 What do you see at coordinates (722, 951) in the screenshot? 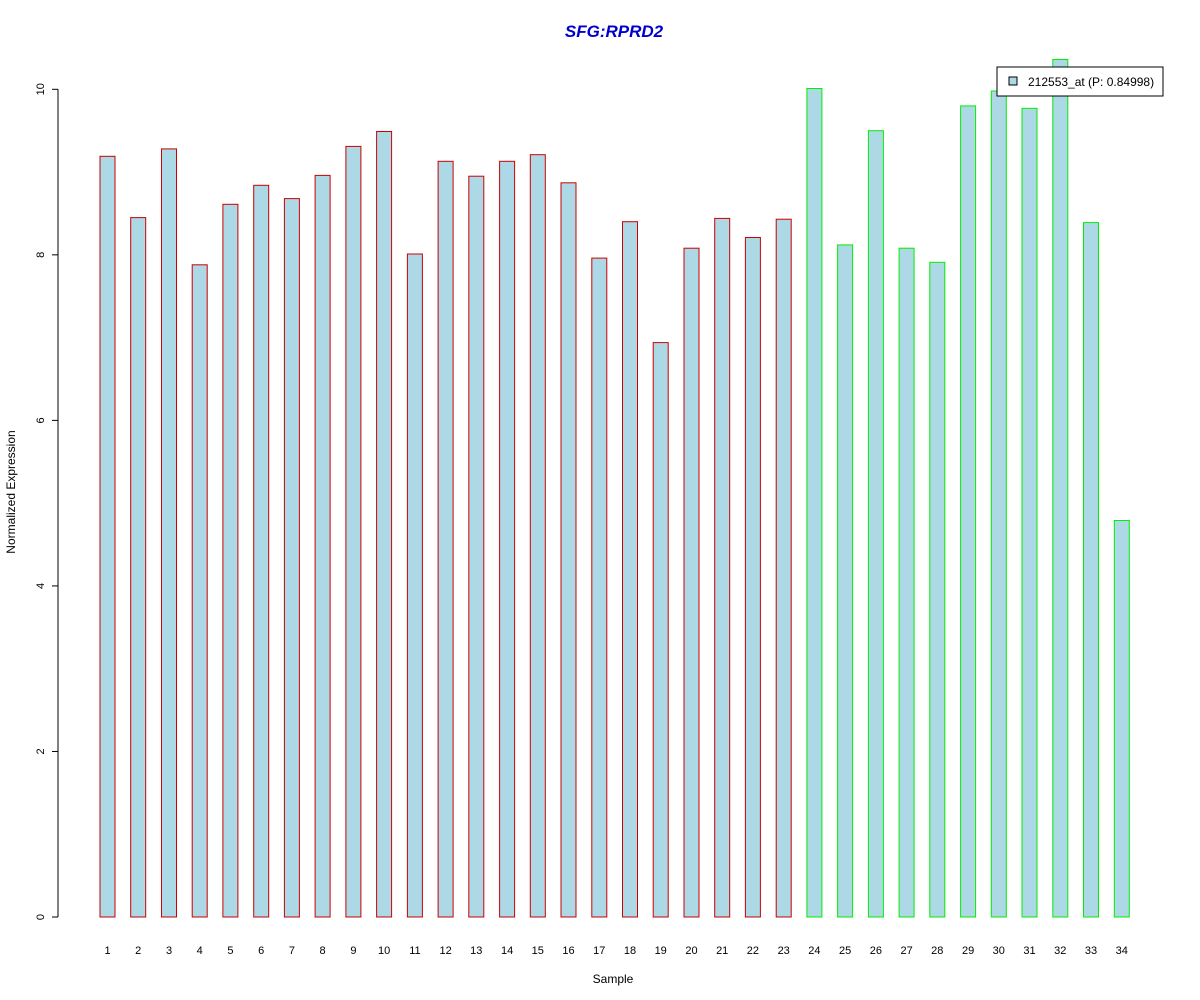
I see `x-tick-label: 21` at bounding box center [722, 951].